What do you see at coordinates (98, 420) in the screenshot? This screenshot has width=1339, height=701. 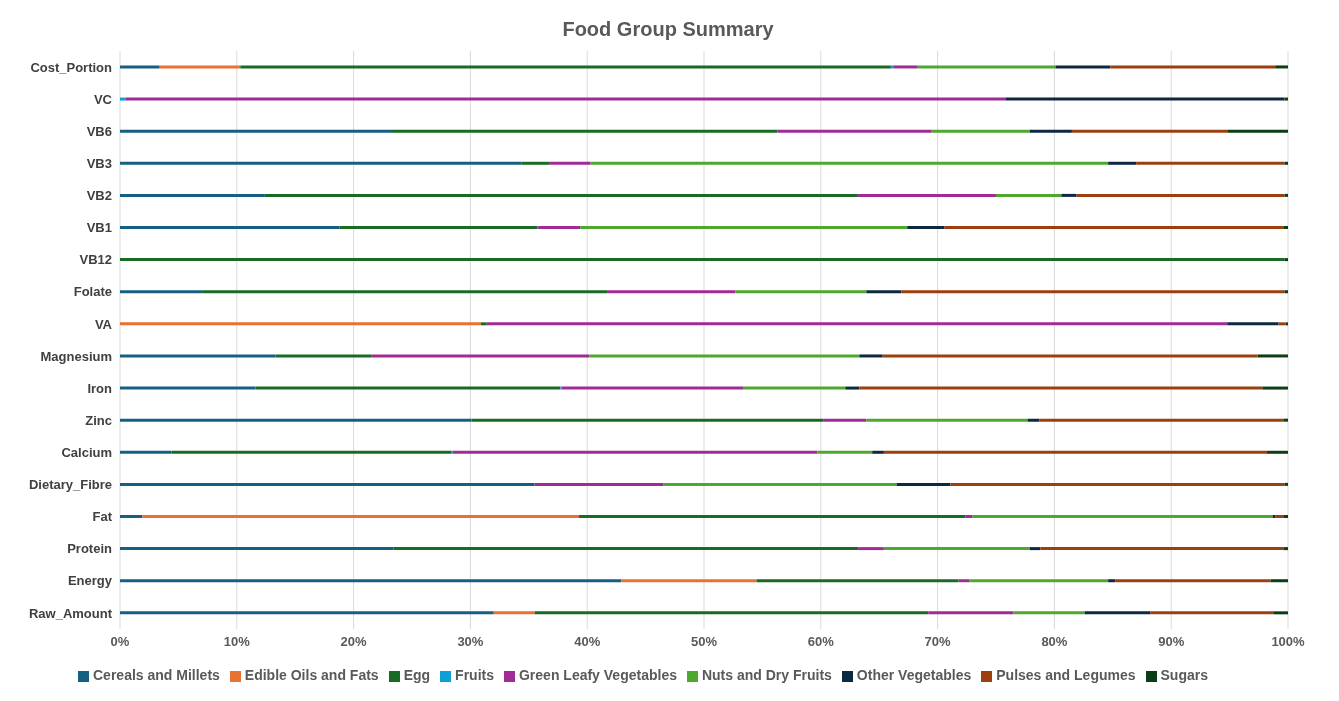 I see `y-tick-label: Zinc` at bounding box center [98, 420].